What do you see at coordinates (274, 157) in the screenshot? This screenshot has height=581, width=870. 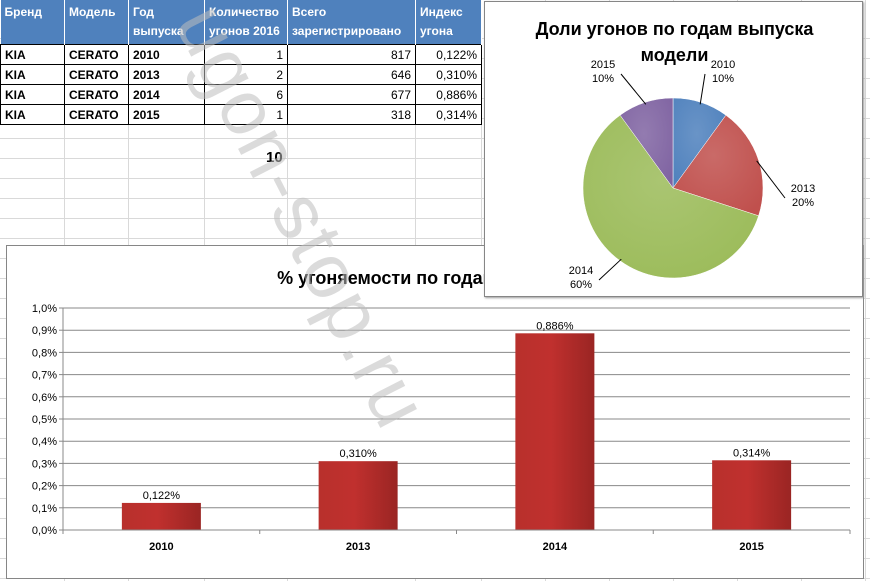 I see `total-thefts-value: 10` at bounding box center [274, 157].